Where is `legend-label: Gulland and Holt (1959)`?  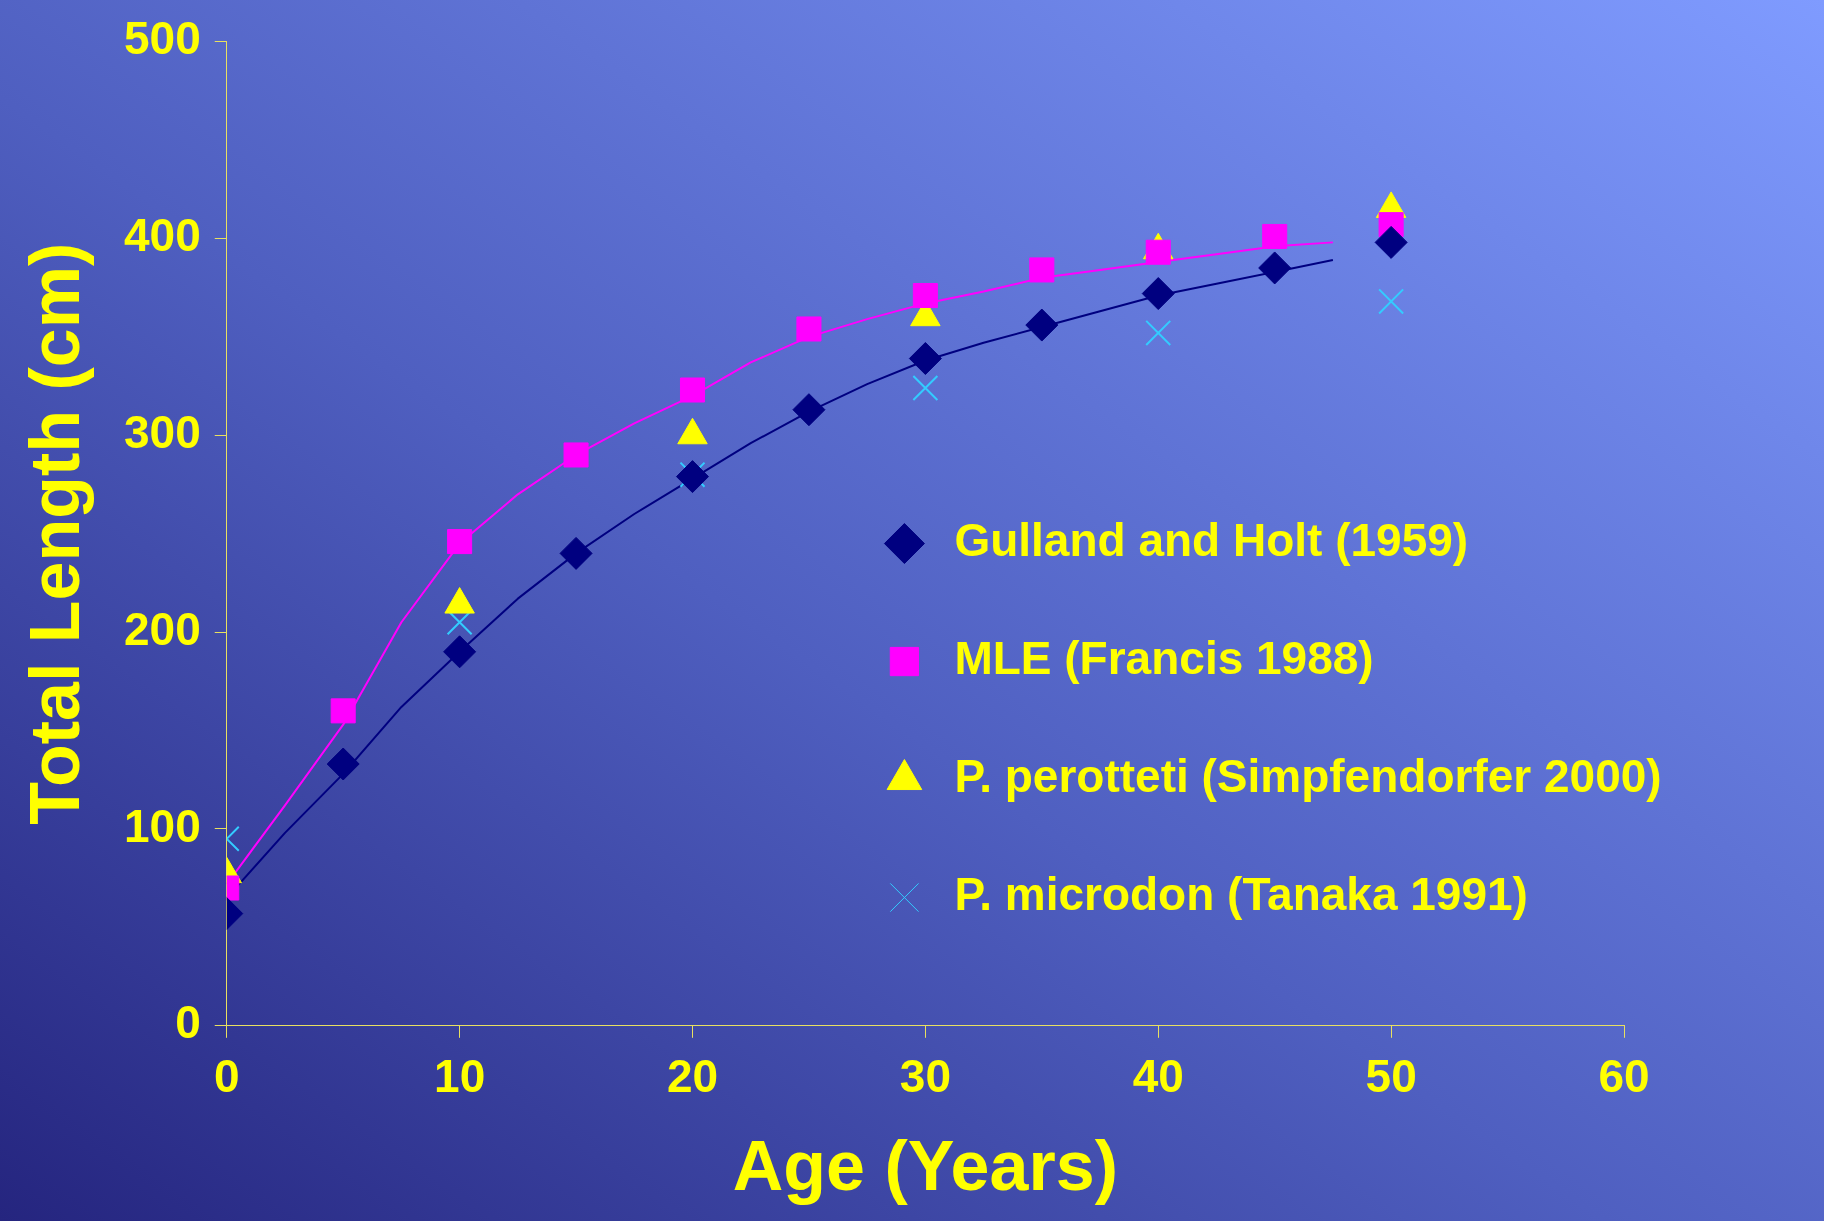
legend-label: Gulland and Holt (1959) is located at coordinates (1211, 540).